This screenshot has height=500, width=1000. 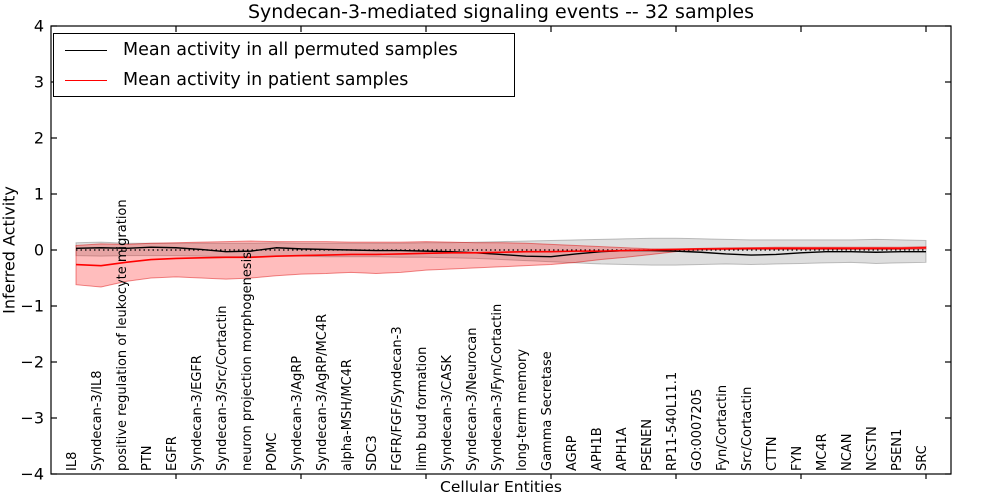 What do you see at coordinates (86, 80) in the screenshot?
I see `legend-line-patient-icon` at bounding box center [86, 80].